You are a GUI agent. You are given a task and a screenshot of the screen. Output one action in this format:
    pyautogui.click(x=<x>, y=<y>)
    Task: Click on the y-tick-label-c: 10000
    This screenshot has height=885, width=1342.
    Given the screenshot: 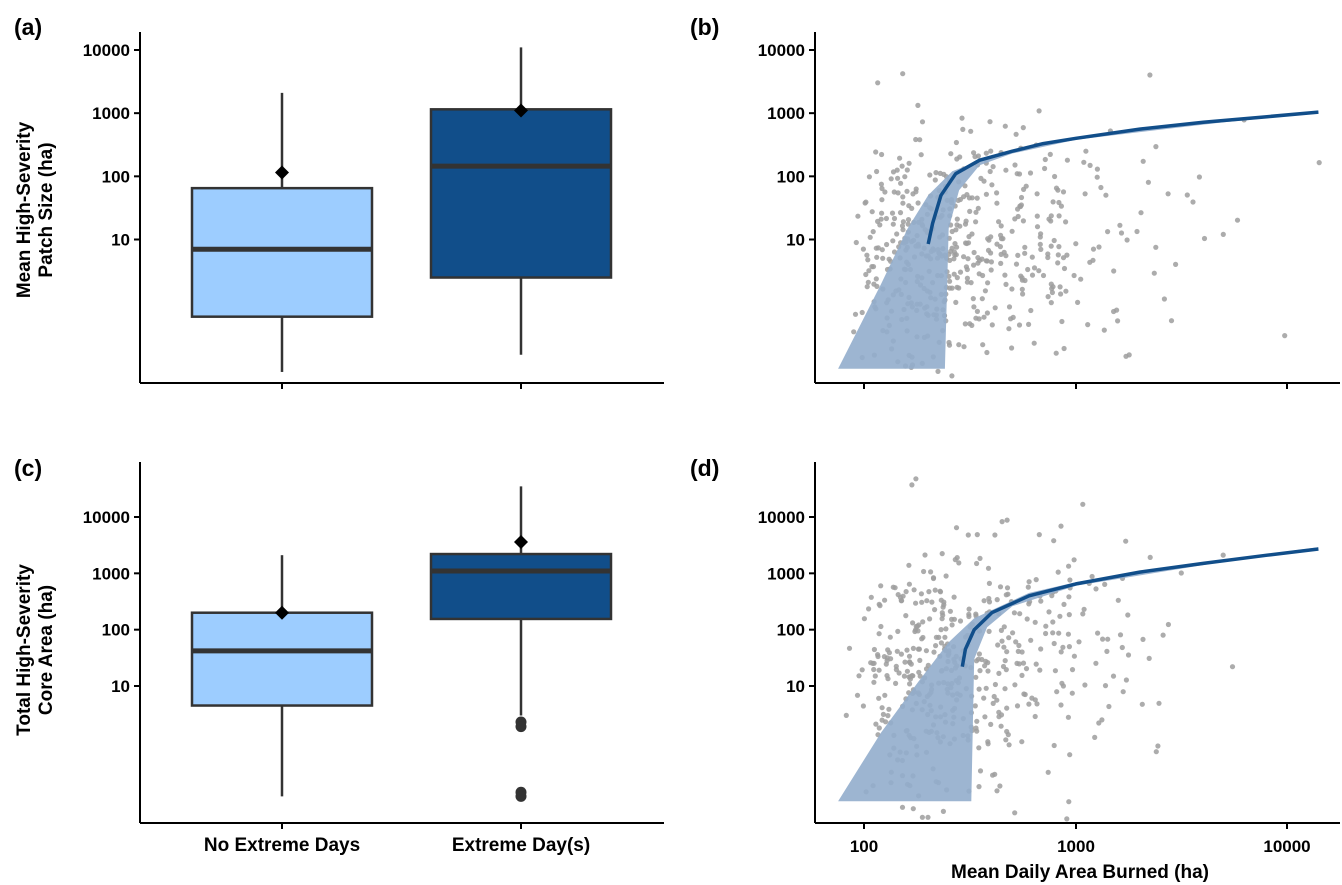 What is the action you would take?
    pyautogui.click(x=106, y=517)
    